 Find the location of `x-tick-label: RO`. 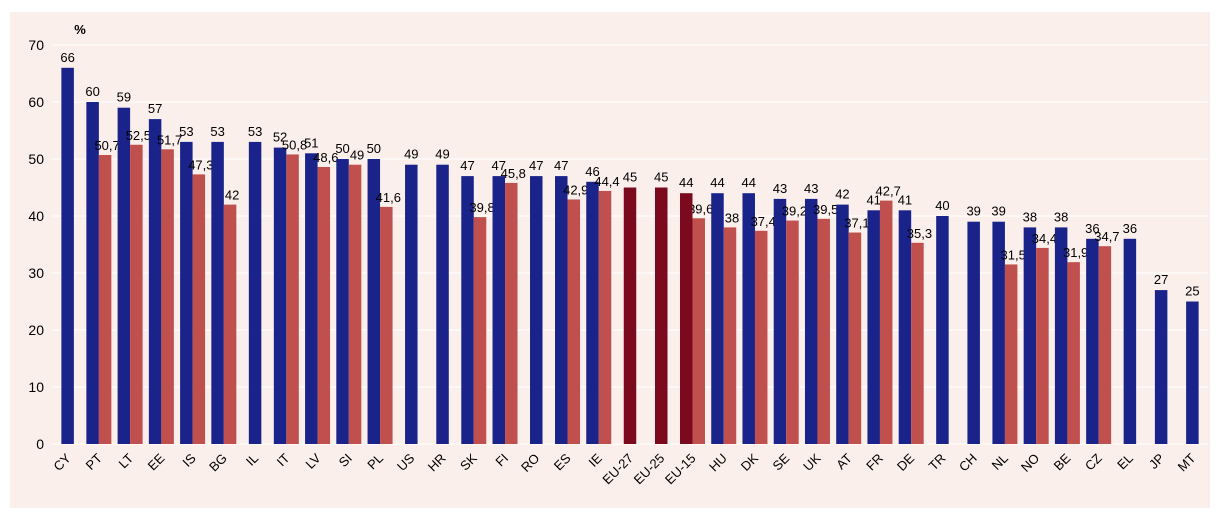

x-tick-label: RO is located at coordinates (530, 463).